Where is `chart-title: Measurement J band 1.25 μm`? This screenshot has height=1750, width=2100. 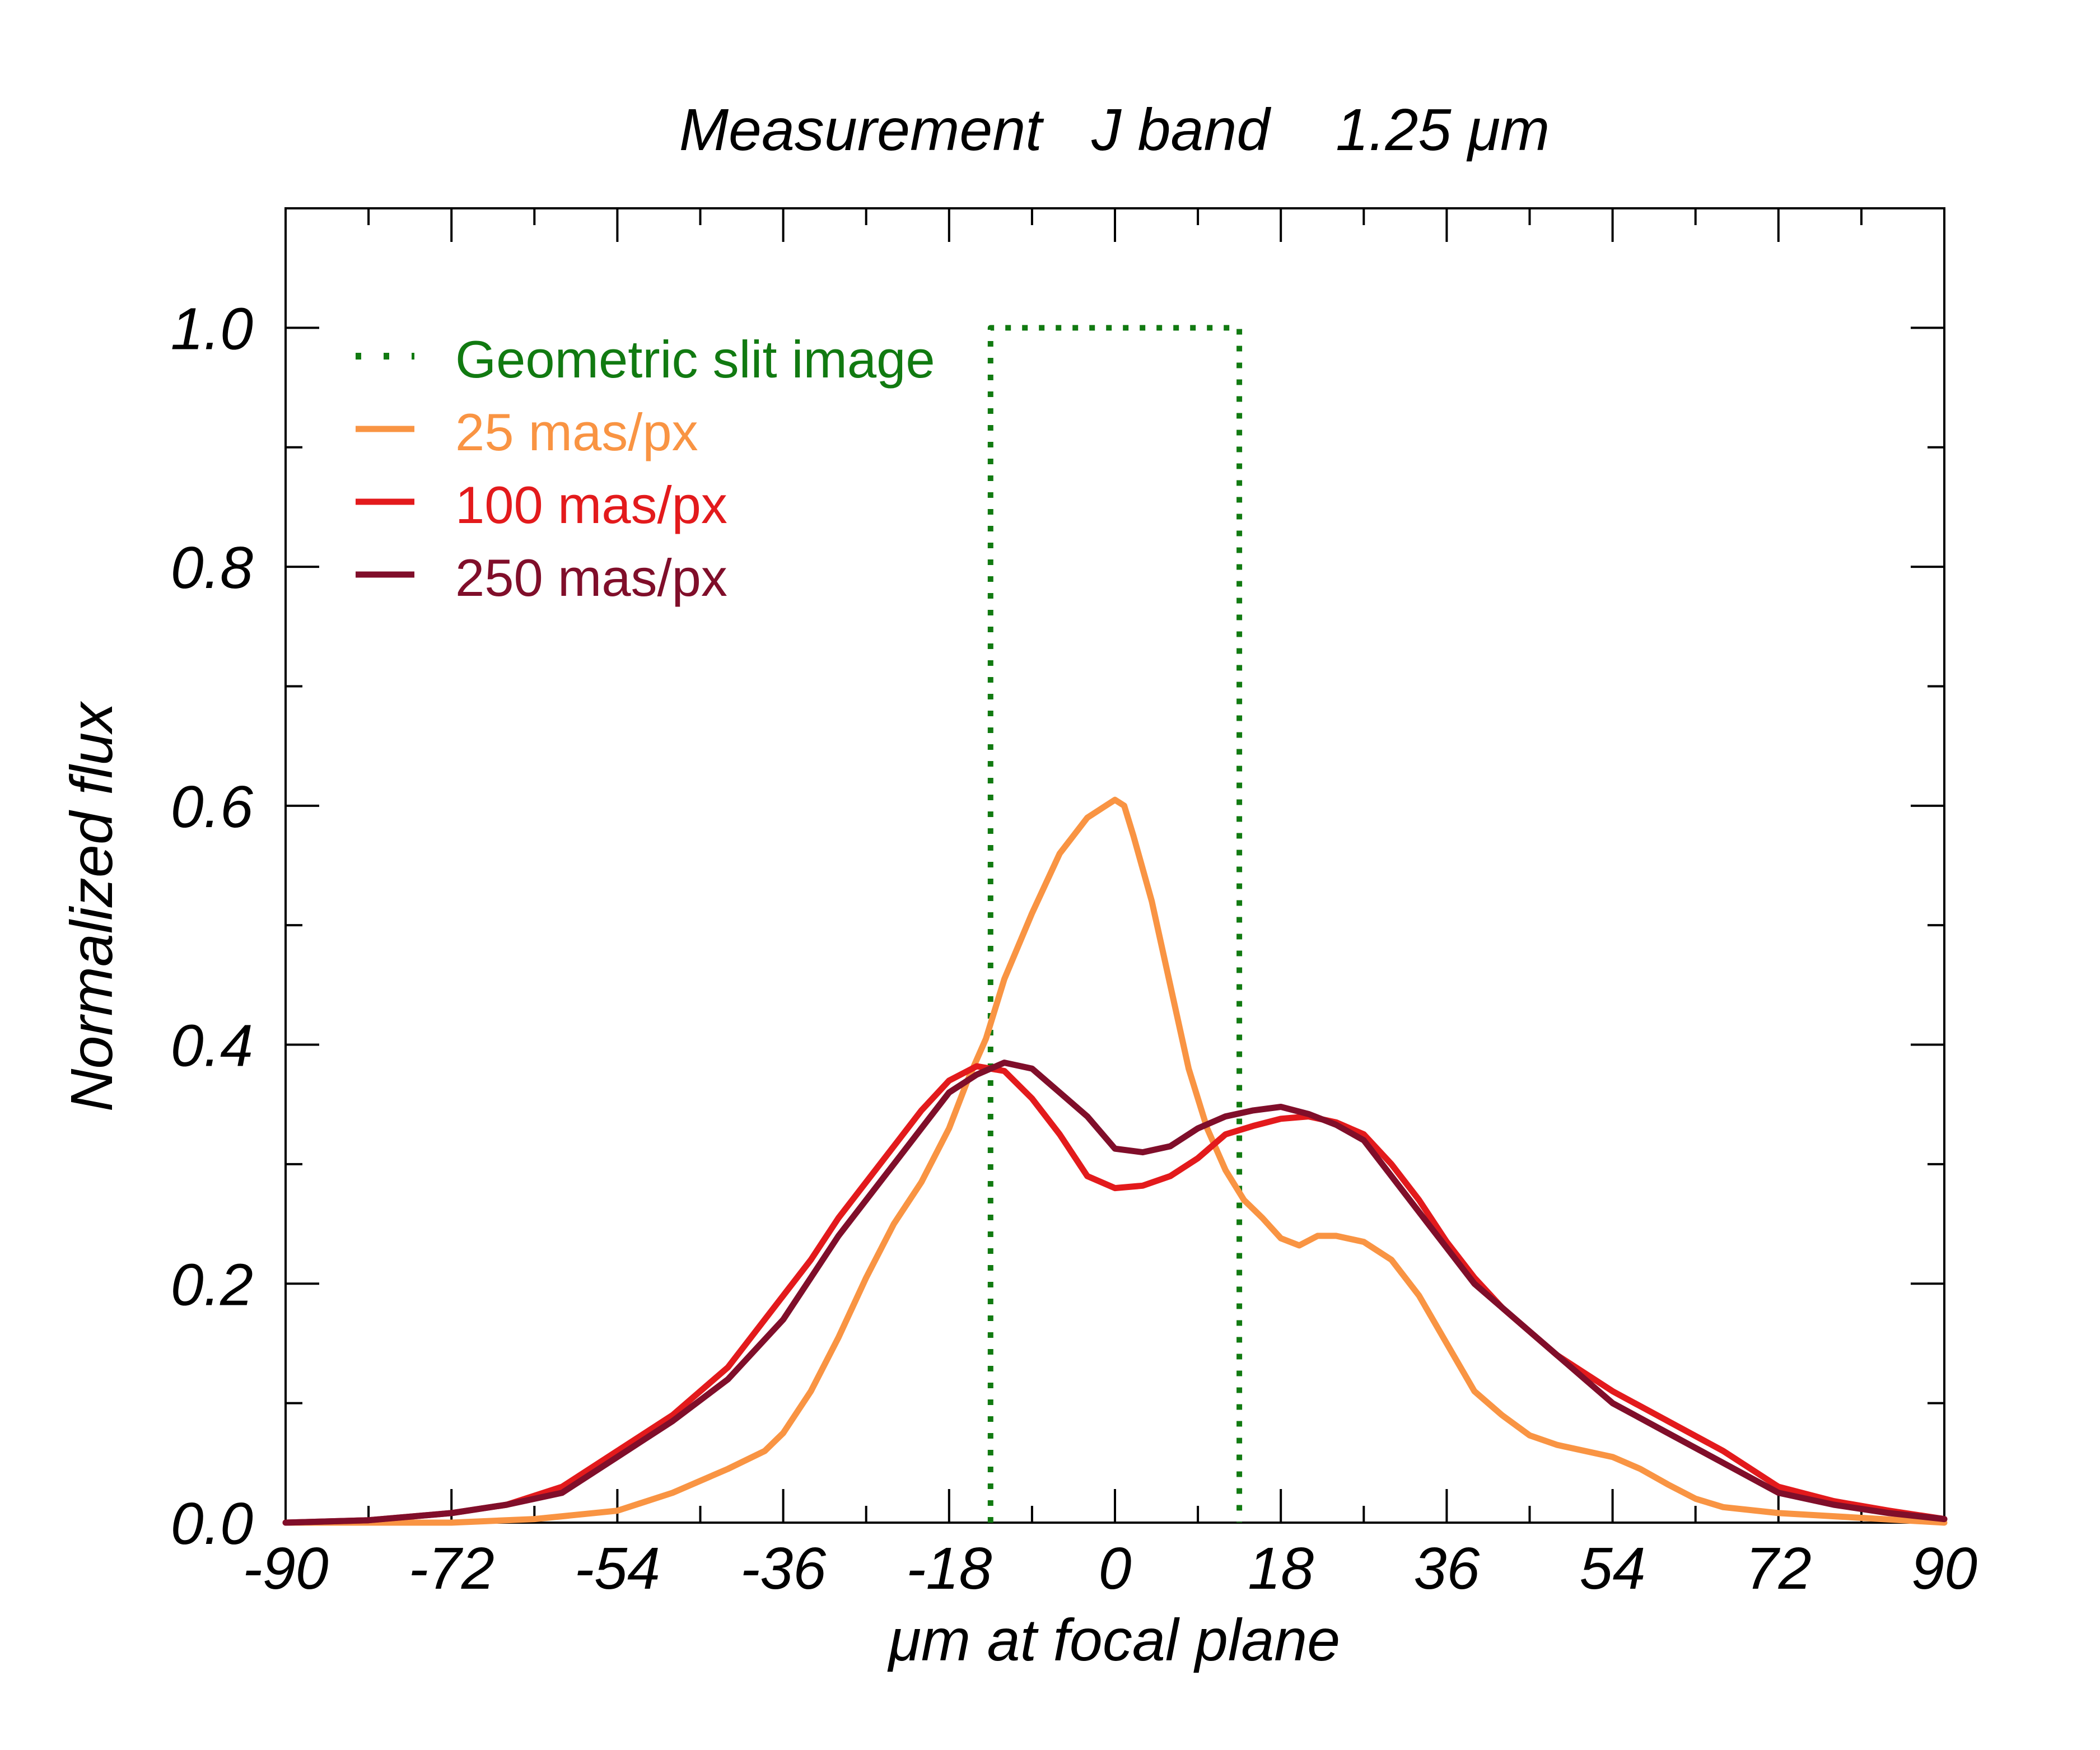
chart-title: Measurement J band 1.25 μm is located at coordinates (1115, 130).